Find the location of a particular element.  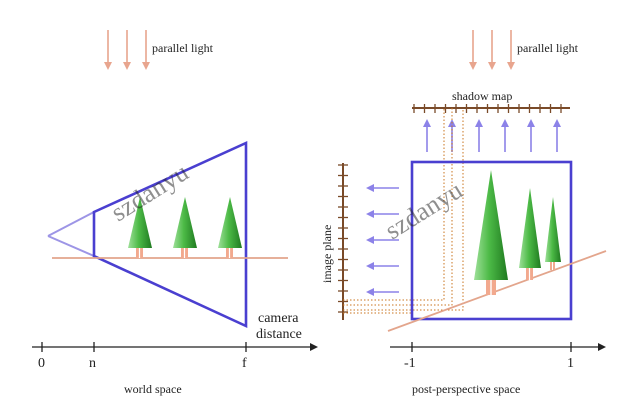

right-axis-arrowhead is located at coordinates (602, 347).